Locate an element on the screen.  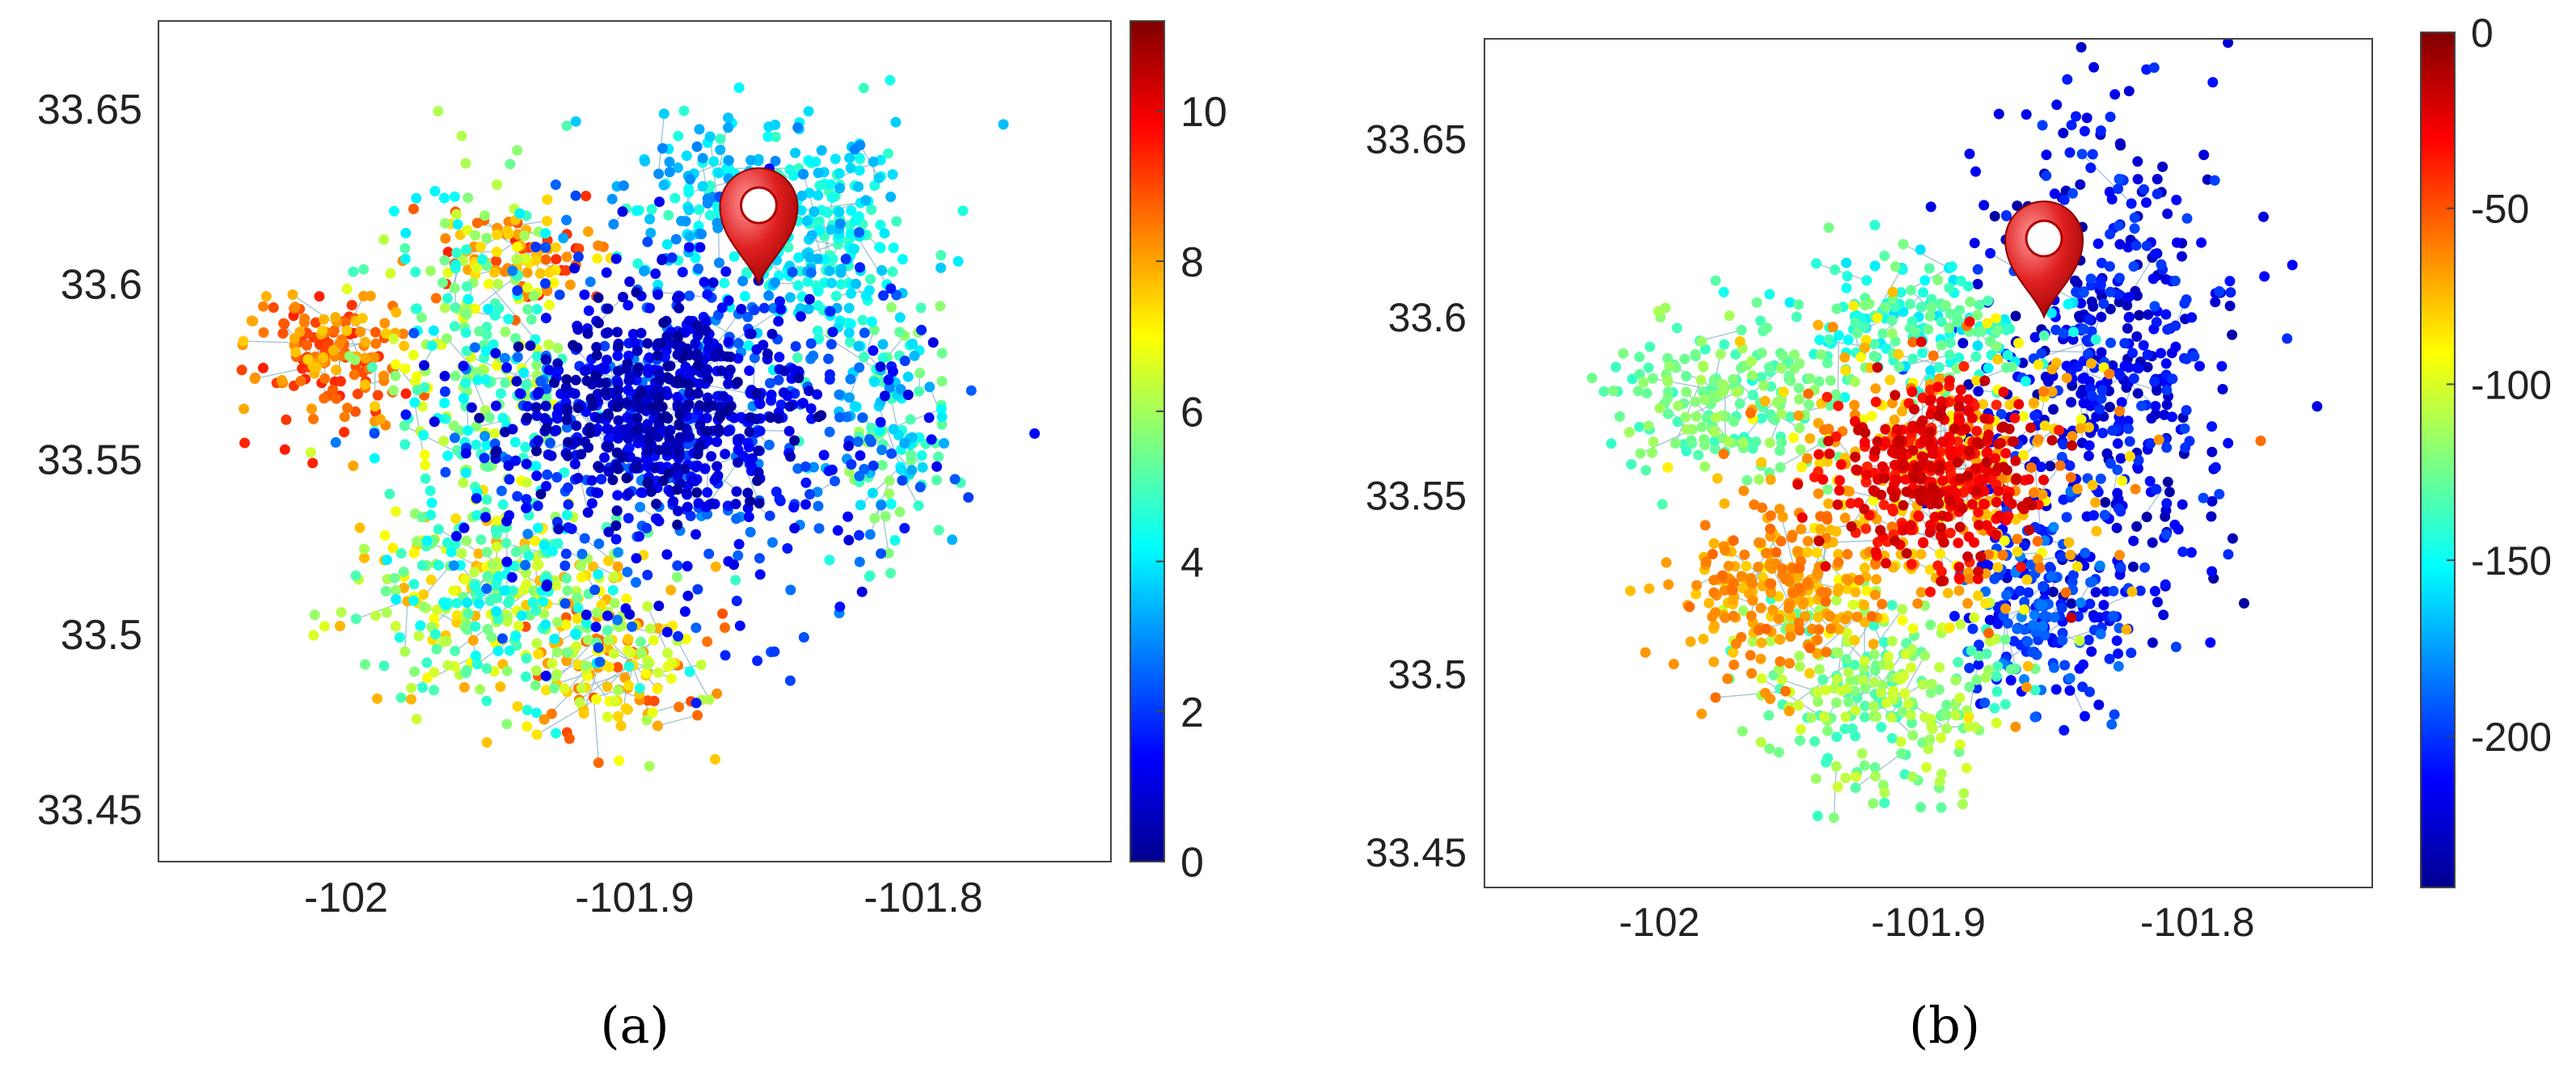
road-segment is located at coordinates (1925, 361).